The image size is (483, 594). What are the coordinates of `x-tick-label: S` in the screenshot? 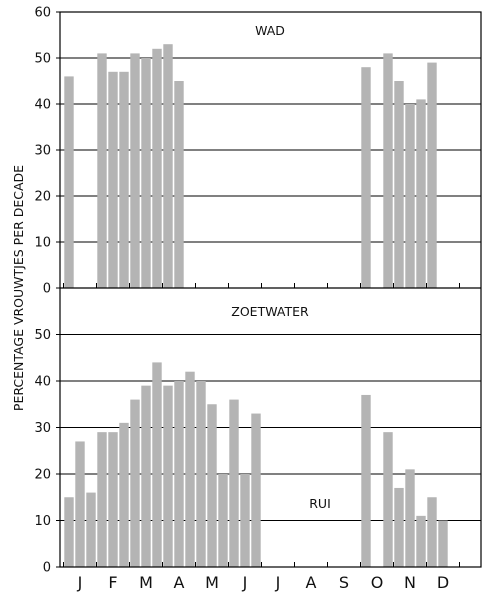 It's located at (344, 582).